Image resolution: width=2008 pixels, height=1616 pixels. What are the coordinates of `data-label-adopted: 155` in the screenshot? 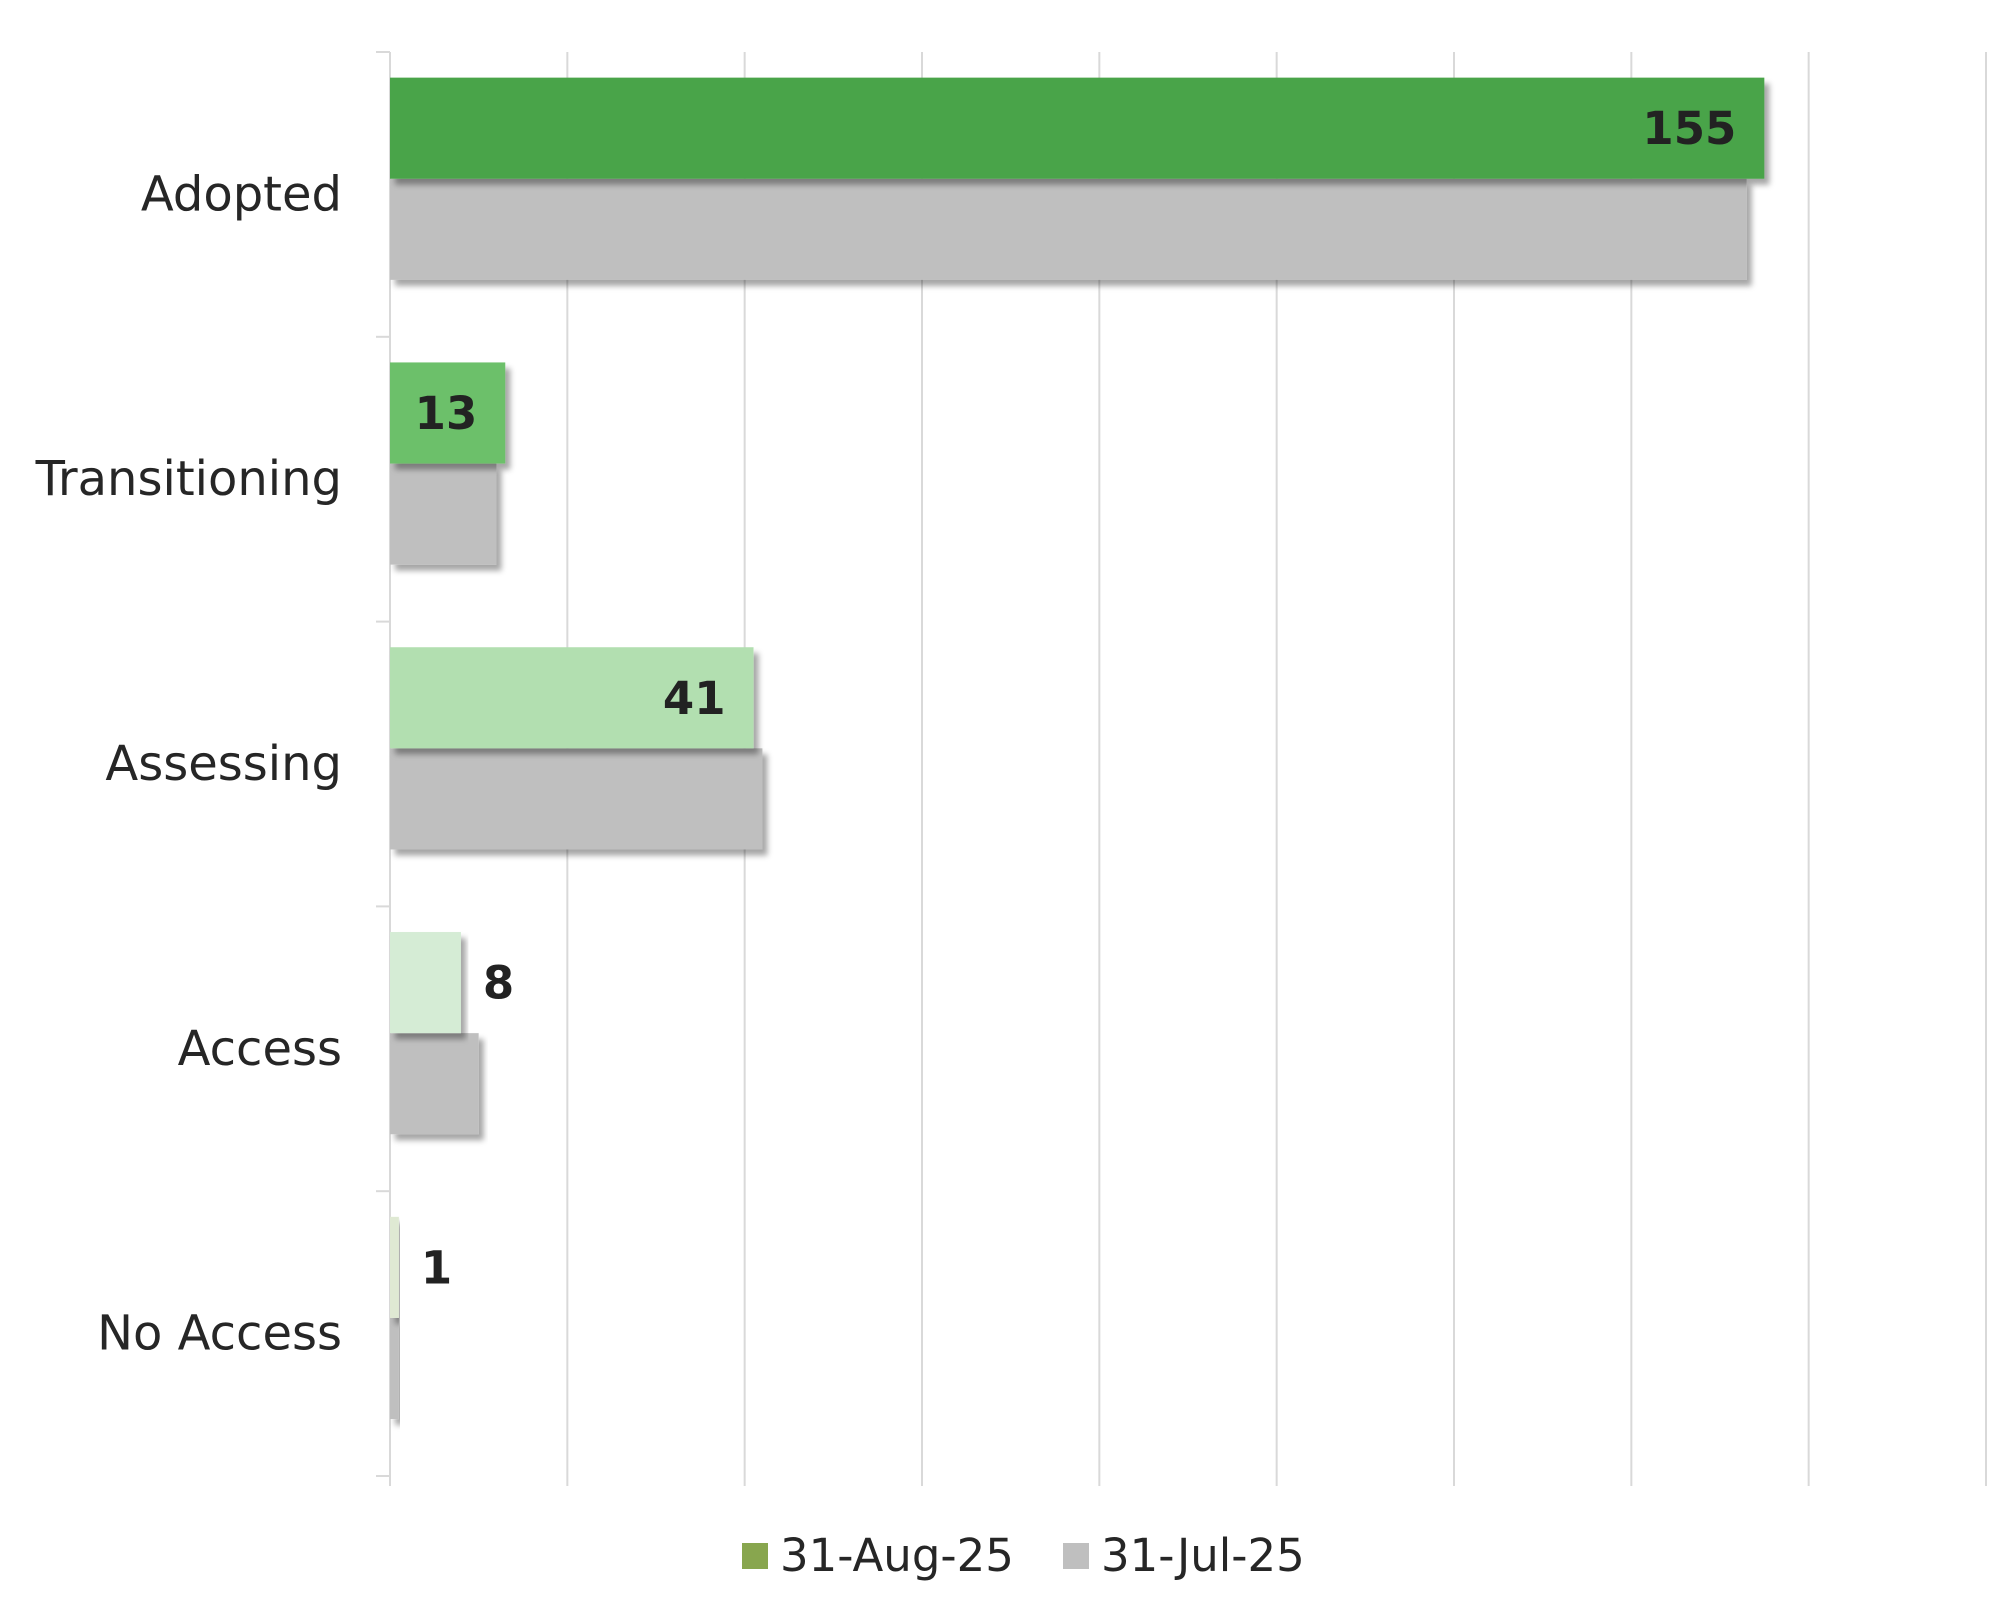 It's located at (1689, 128).